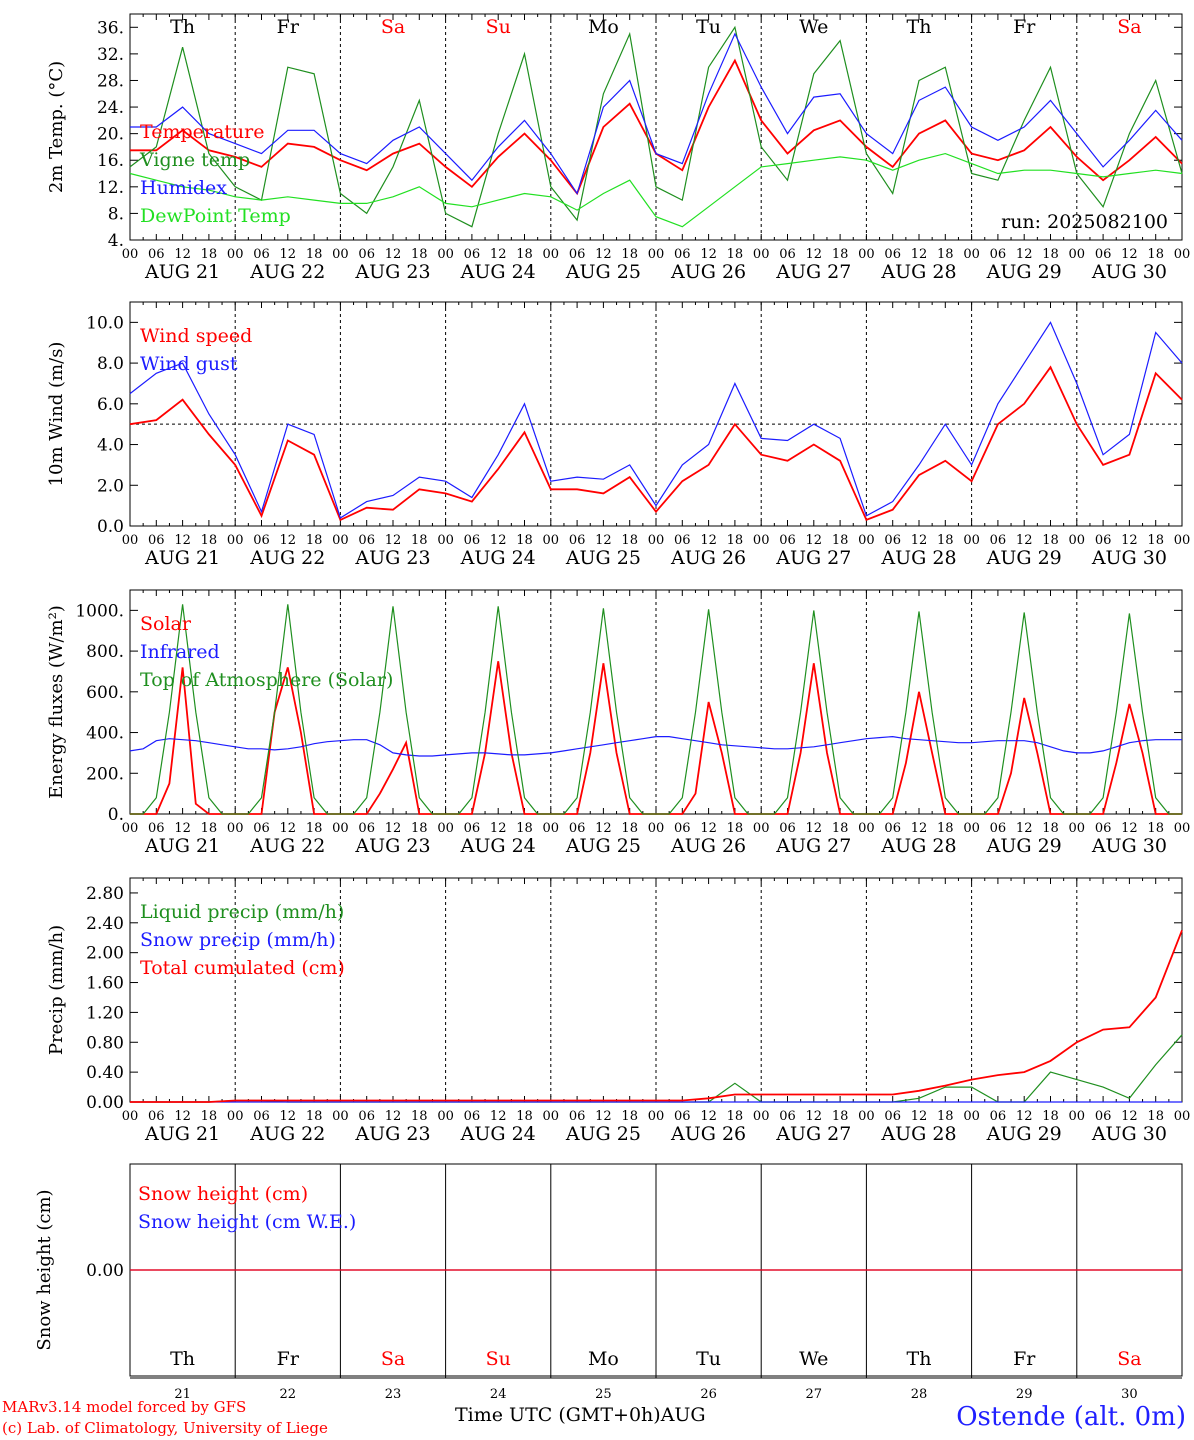  What do you see at coordinates (182, 1394) in the screenshot?
I see `day-number-label: 21` at bounding box center [182, 1394].